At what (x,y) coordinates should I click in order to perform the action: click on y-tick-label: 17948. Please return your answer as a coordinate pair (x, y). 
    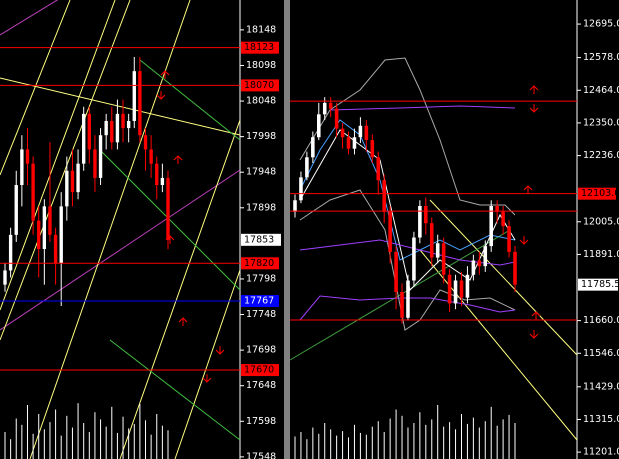
    Looking at the image, I should click on (261, 172).